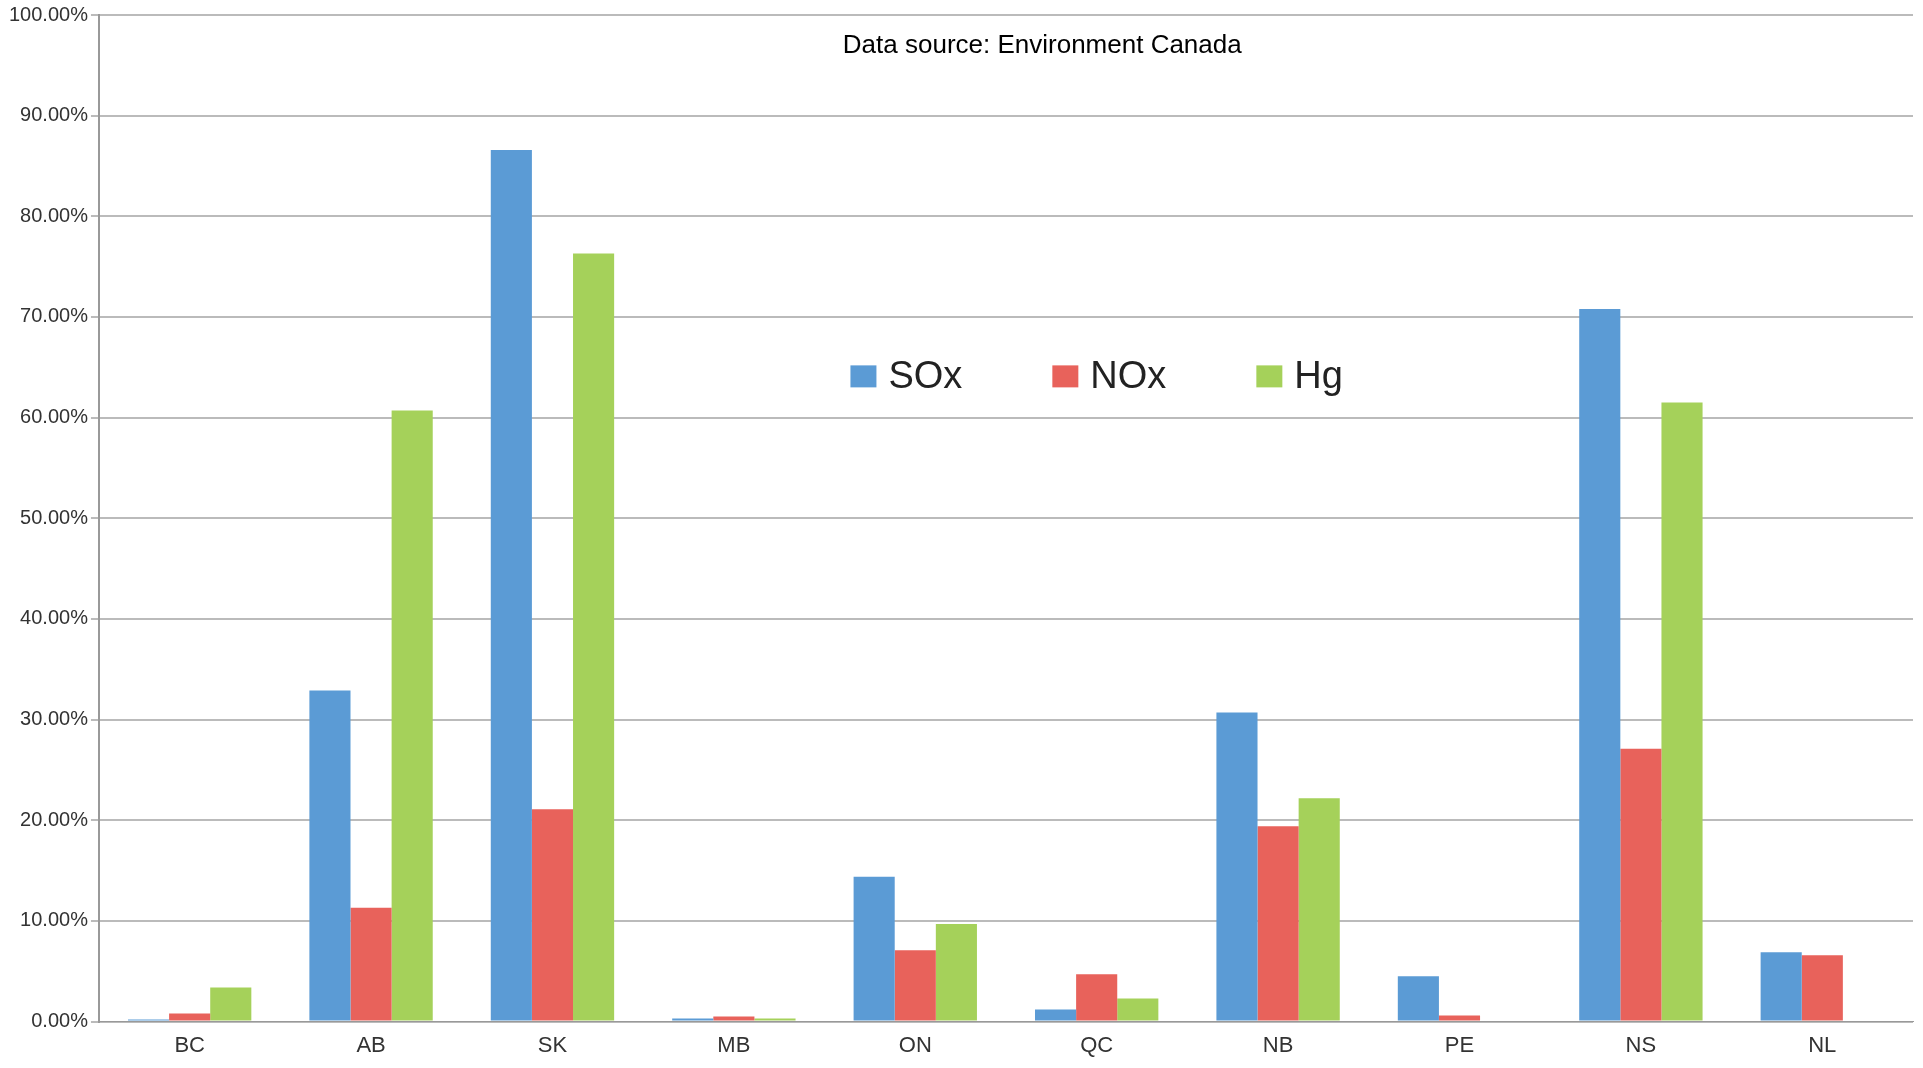 This screenshot has width=1923, height=1068. Describe the element at coordinates (1318, 374) in the screenshot. I see `legend-label: Hg` at that location.